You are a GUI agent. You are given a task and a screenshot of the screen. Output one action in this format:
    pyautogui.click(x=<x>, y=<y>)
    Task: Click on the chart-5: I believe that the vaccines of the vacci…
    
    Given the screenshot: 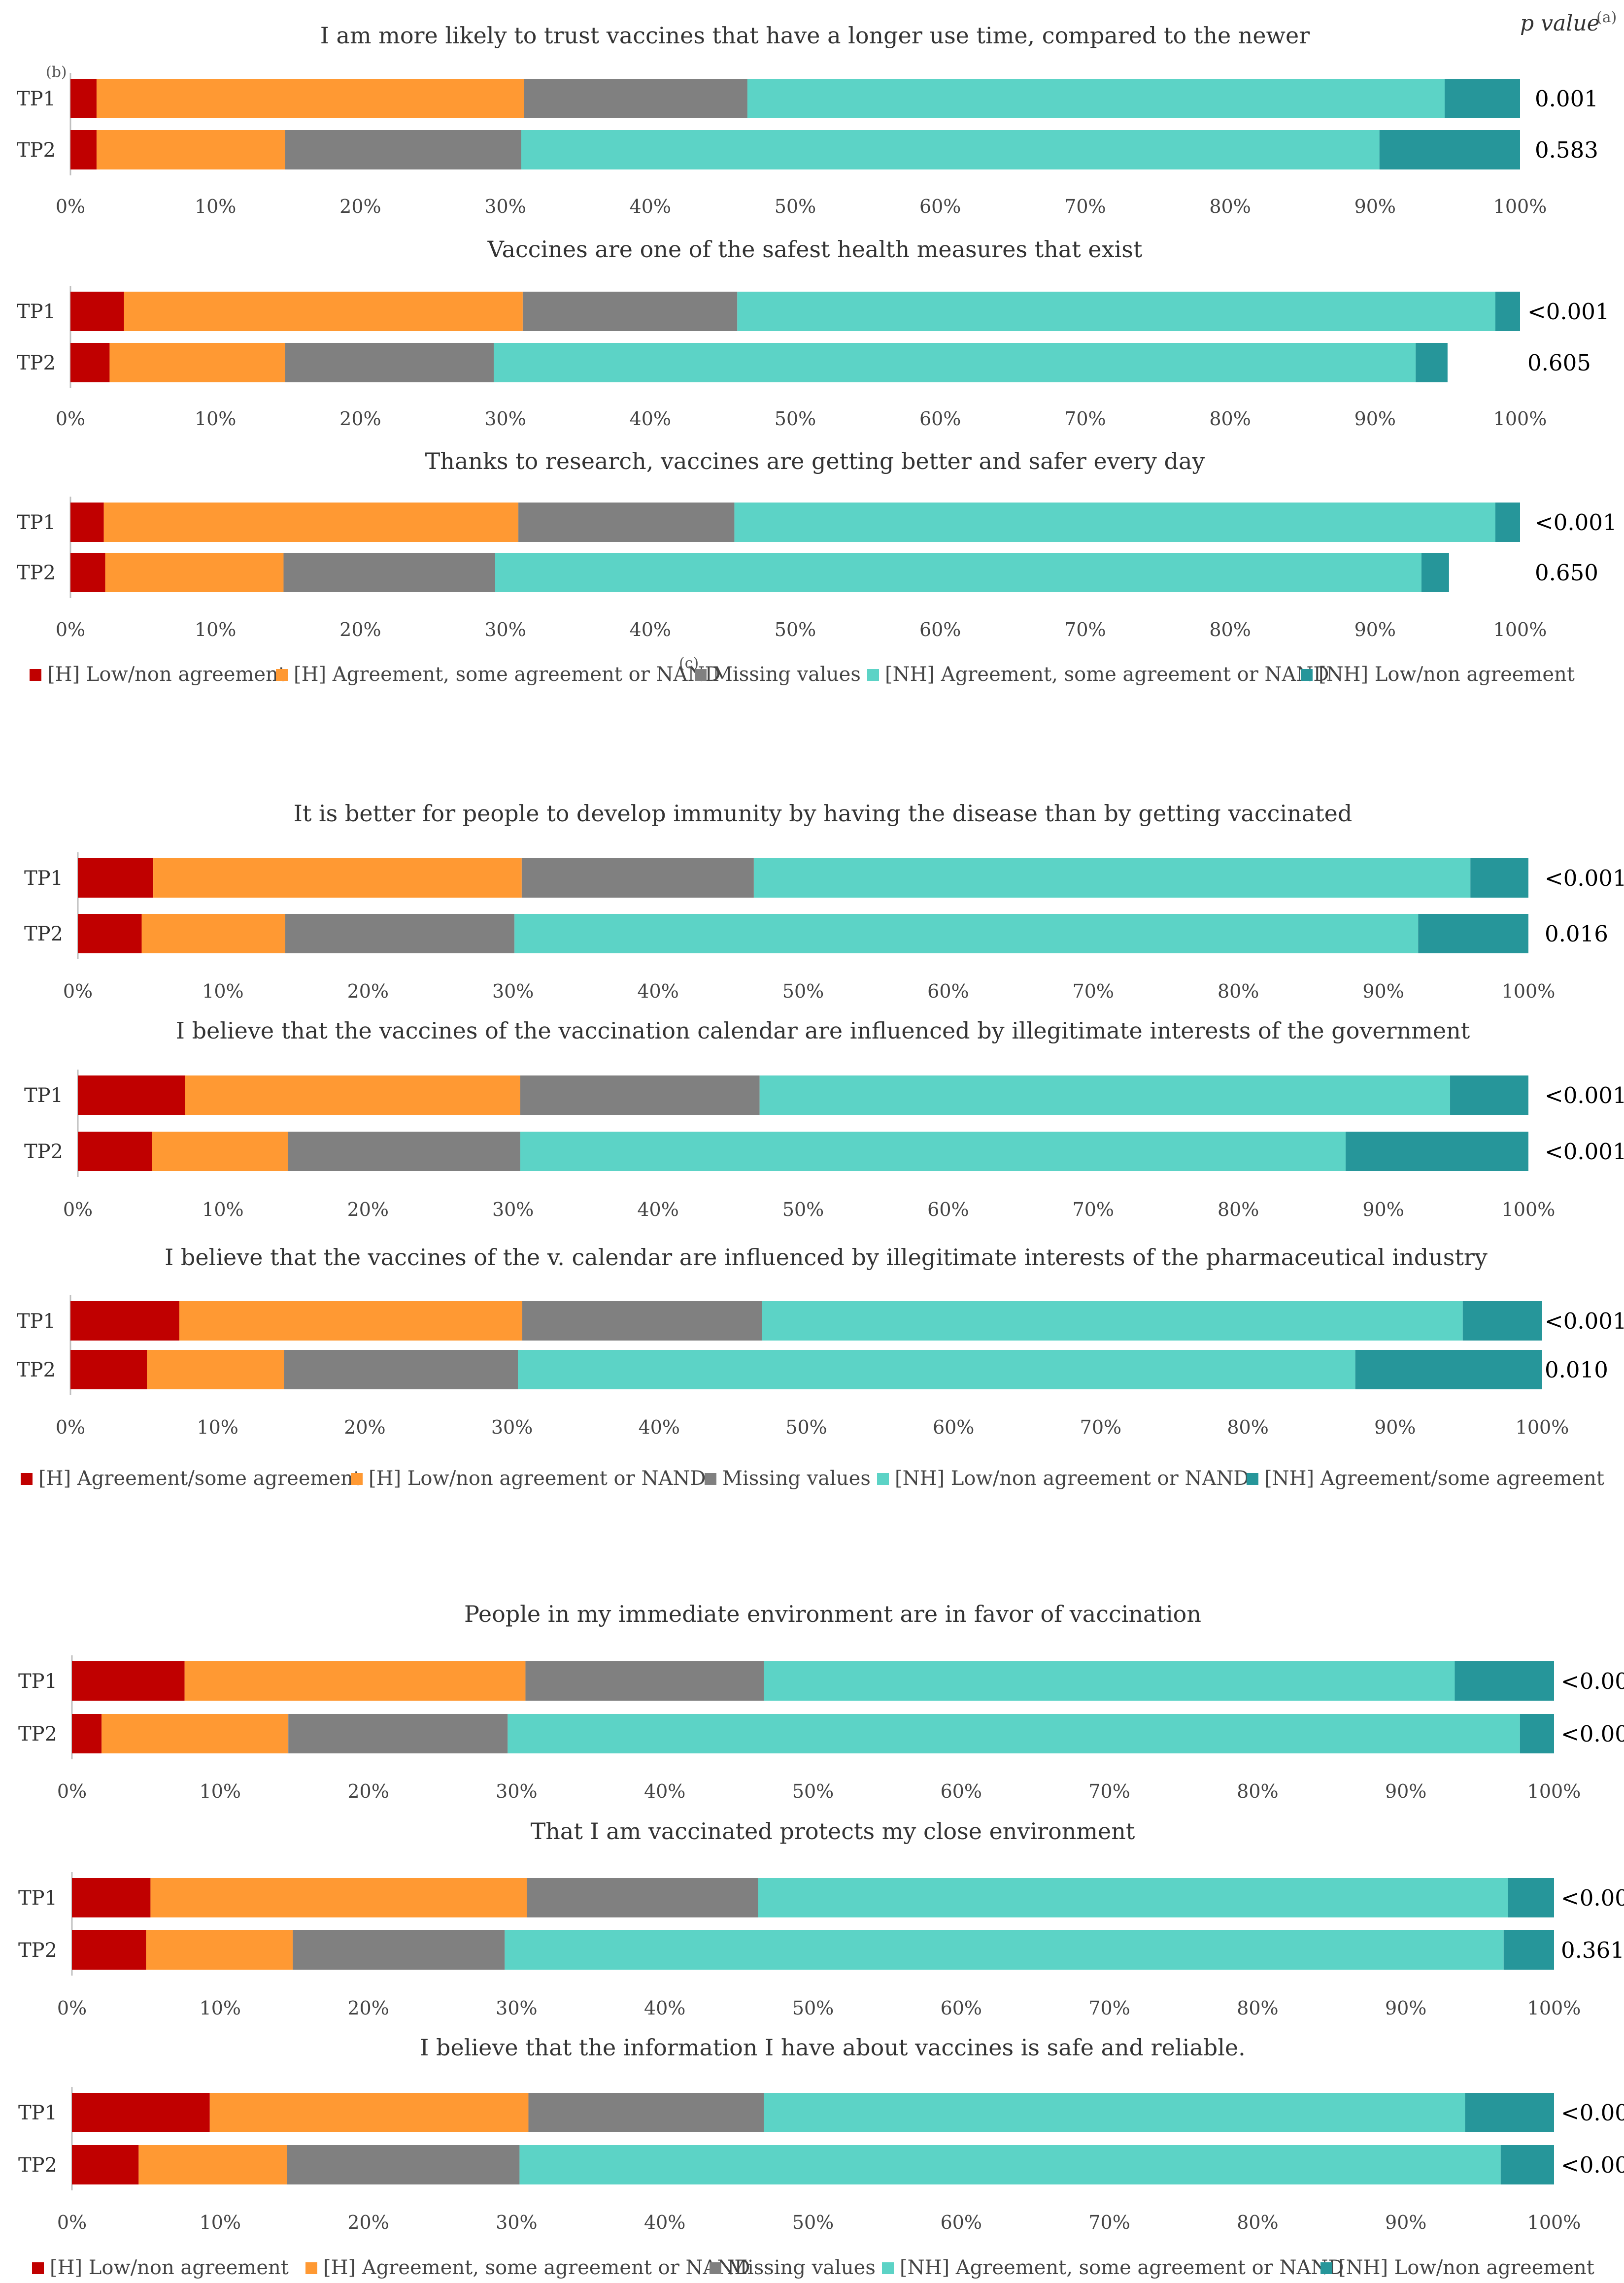 What is the action you would take?
    pyautogui.click(x=824, y=1118)
    